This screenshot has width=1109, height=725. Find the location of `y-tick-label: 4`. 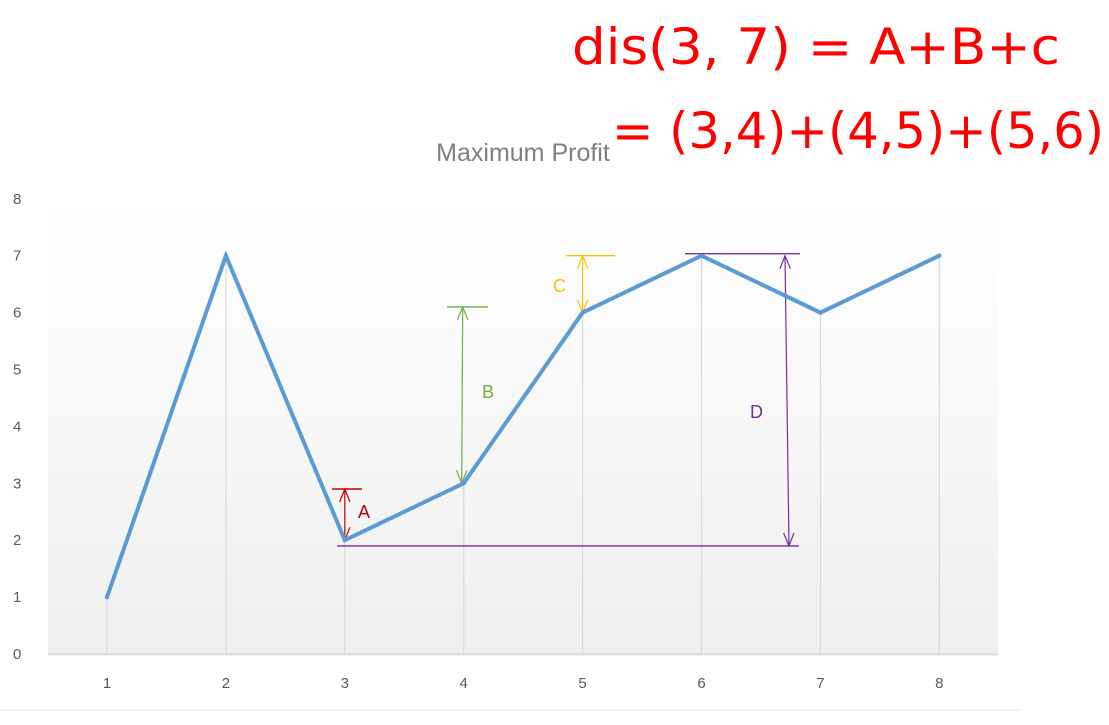

y-tick-label: 4 is located at coordinates (17, 426).